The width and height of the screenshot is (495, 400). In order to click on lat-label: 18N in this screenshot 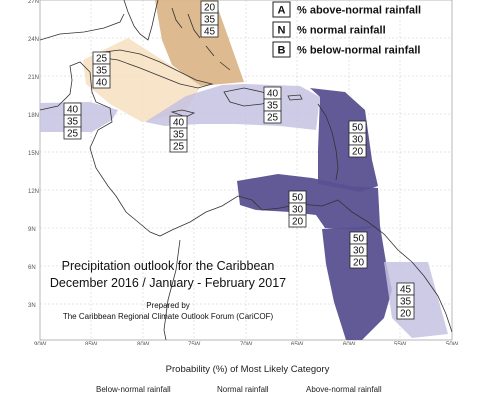, I will do `click(33, 116)`.